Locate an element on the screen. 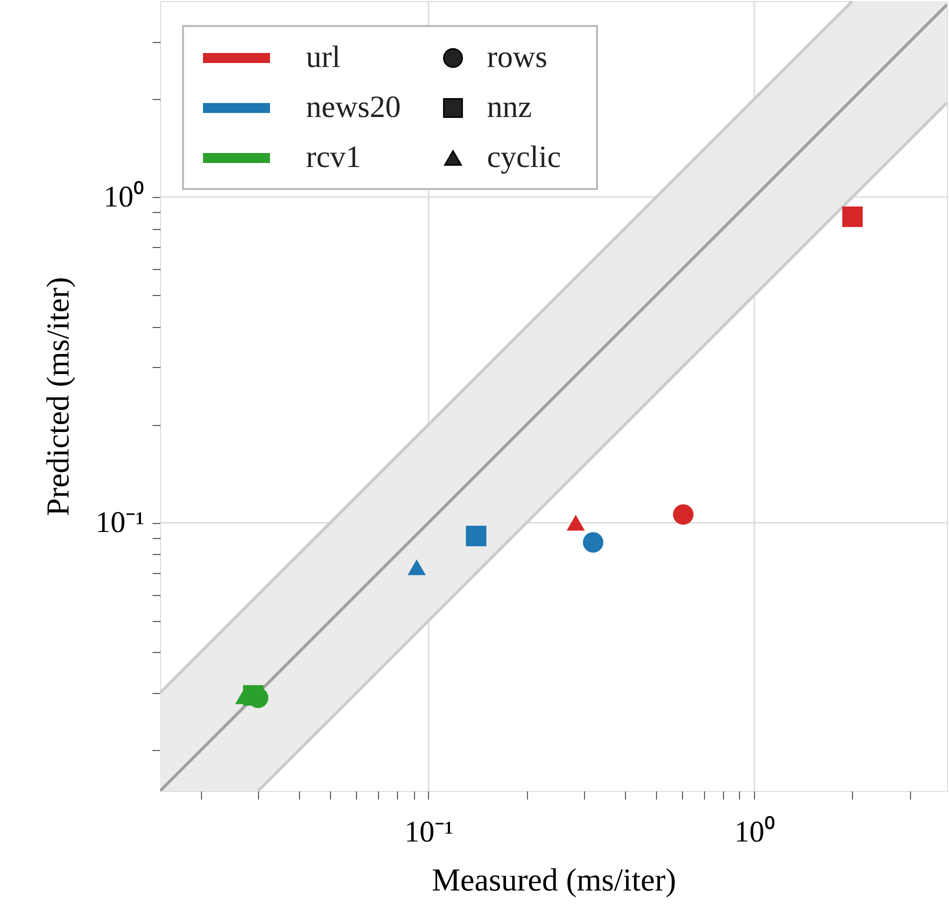 Image resolution: width=949 pixels, height=907 pixels. x-axis-title: Measured (ms/iter) is located at coordinates (554, 880).